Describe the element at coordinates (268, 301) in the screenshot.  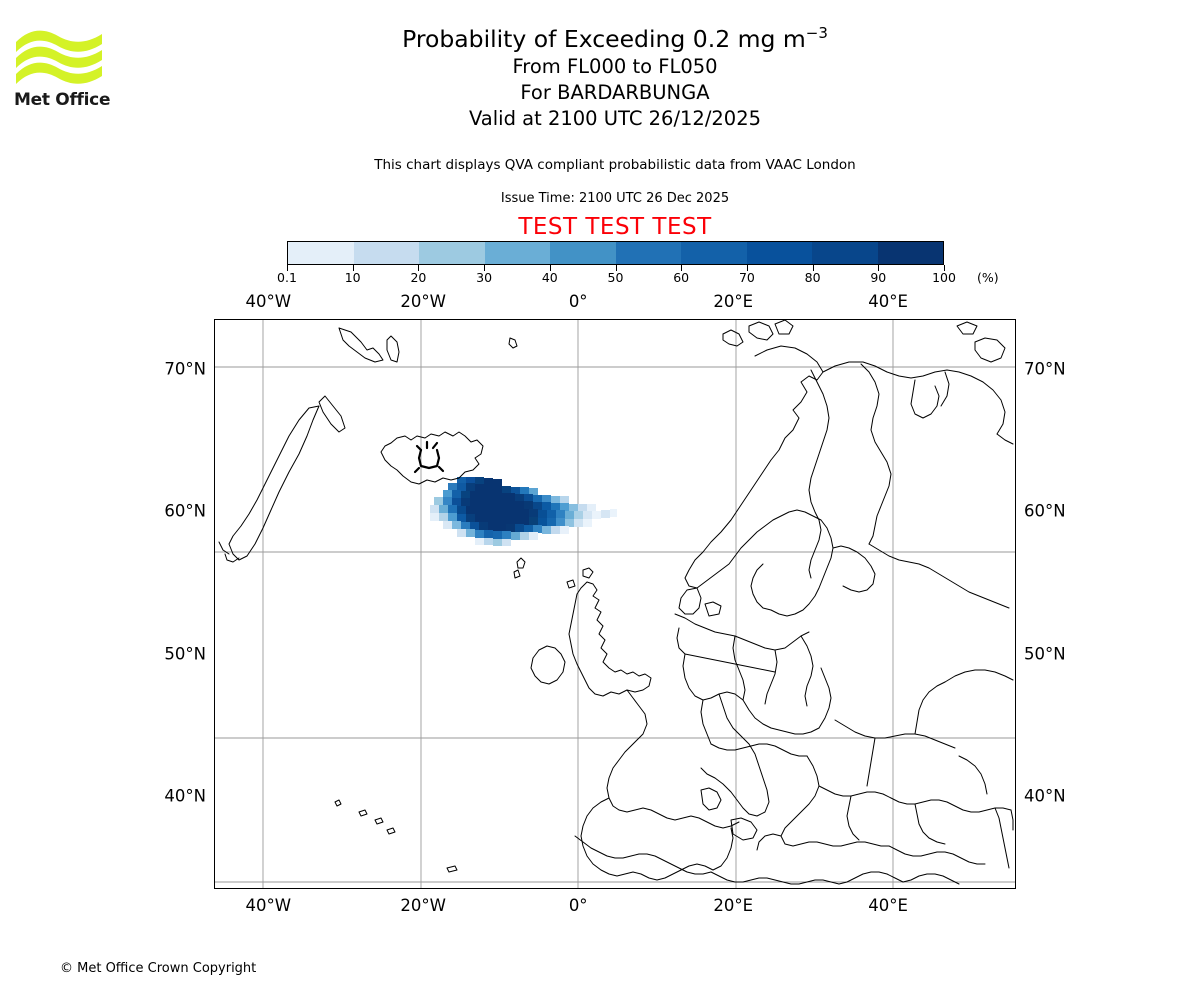
I see `lon-label-top-40°W: 40°W` at that location.